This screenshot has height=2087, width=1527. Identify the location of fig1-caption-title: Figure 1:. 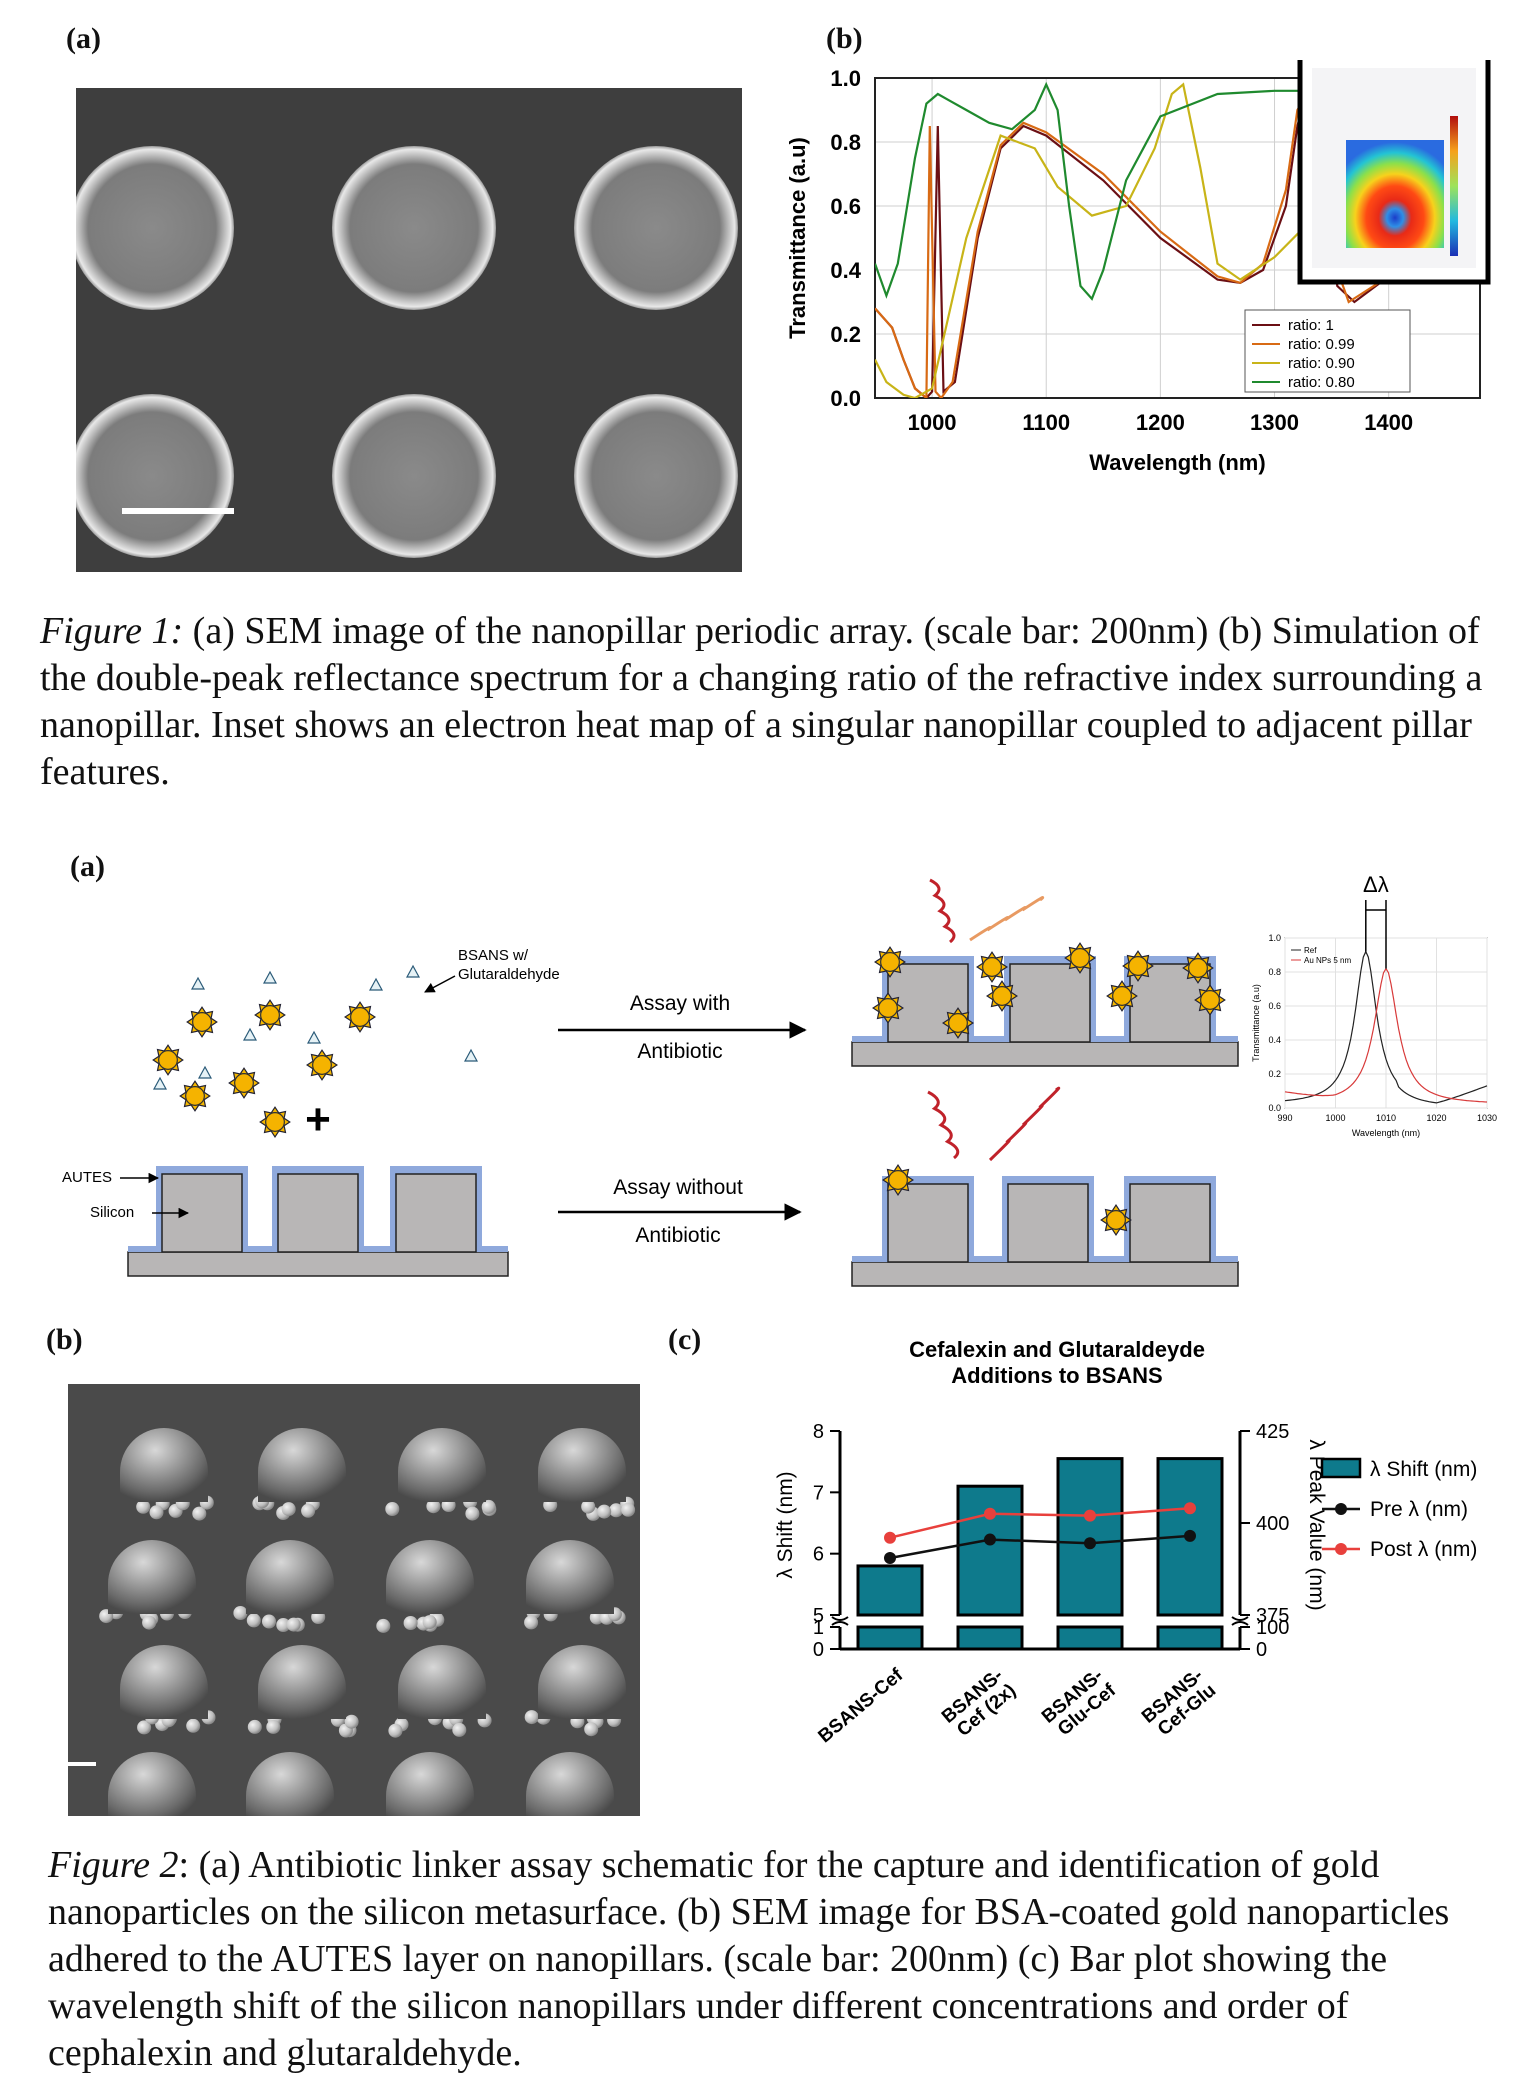
(112, 631).